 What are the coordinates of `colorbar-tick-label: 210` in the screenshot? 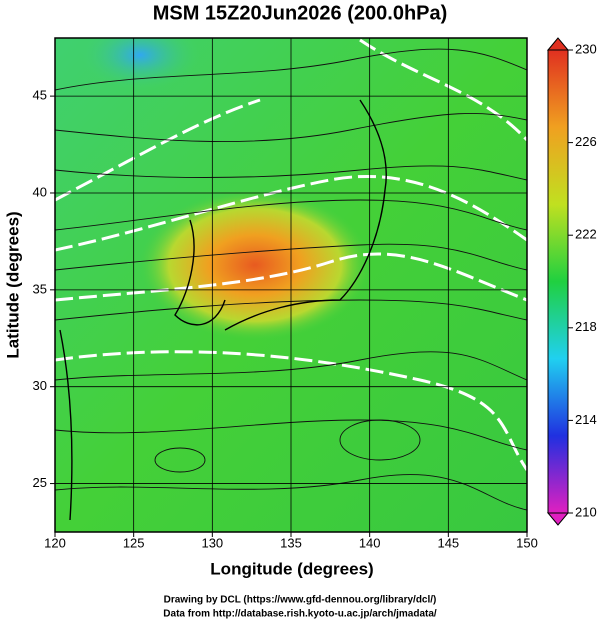 It's located at (586, 511).